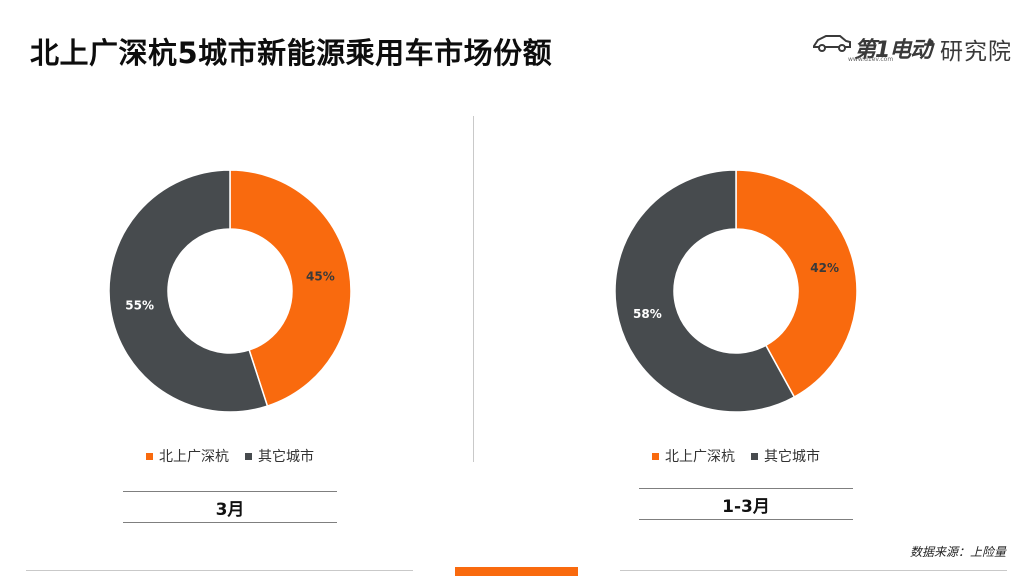 The height and width of the screenshot is (576, 1024). Describe the element at coordinates (957, 552) in the screenshot. I see `data-source-note: 数据来源：上险量` at that location.